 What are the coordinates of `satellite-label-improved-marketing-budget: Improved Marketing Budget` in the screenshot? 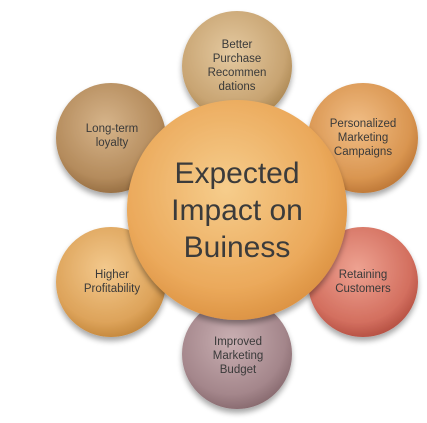 It's located at (238, 356).